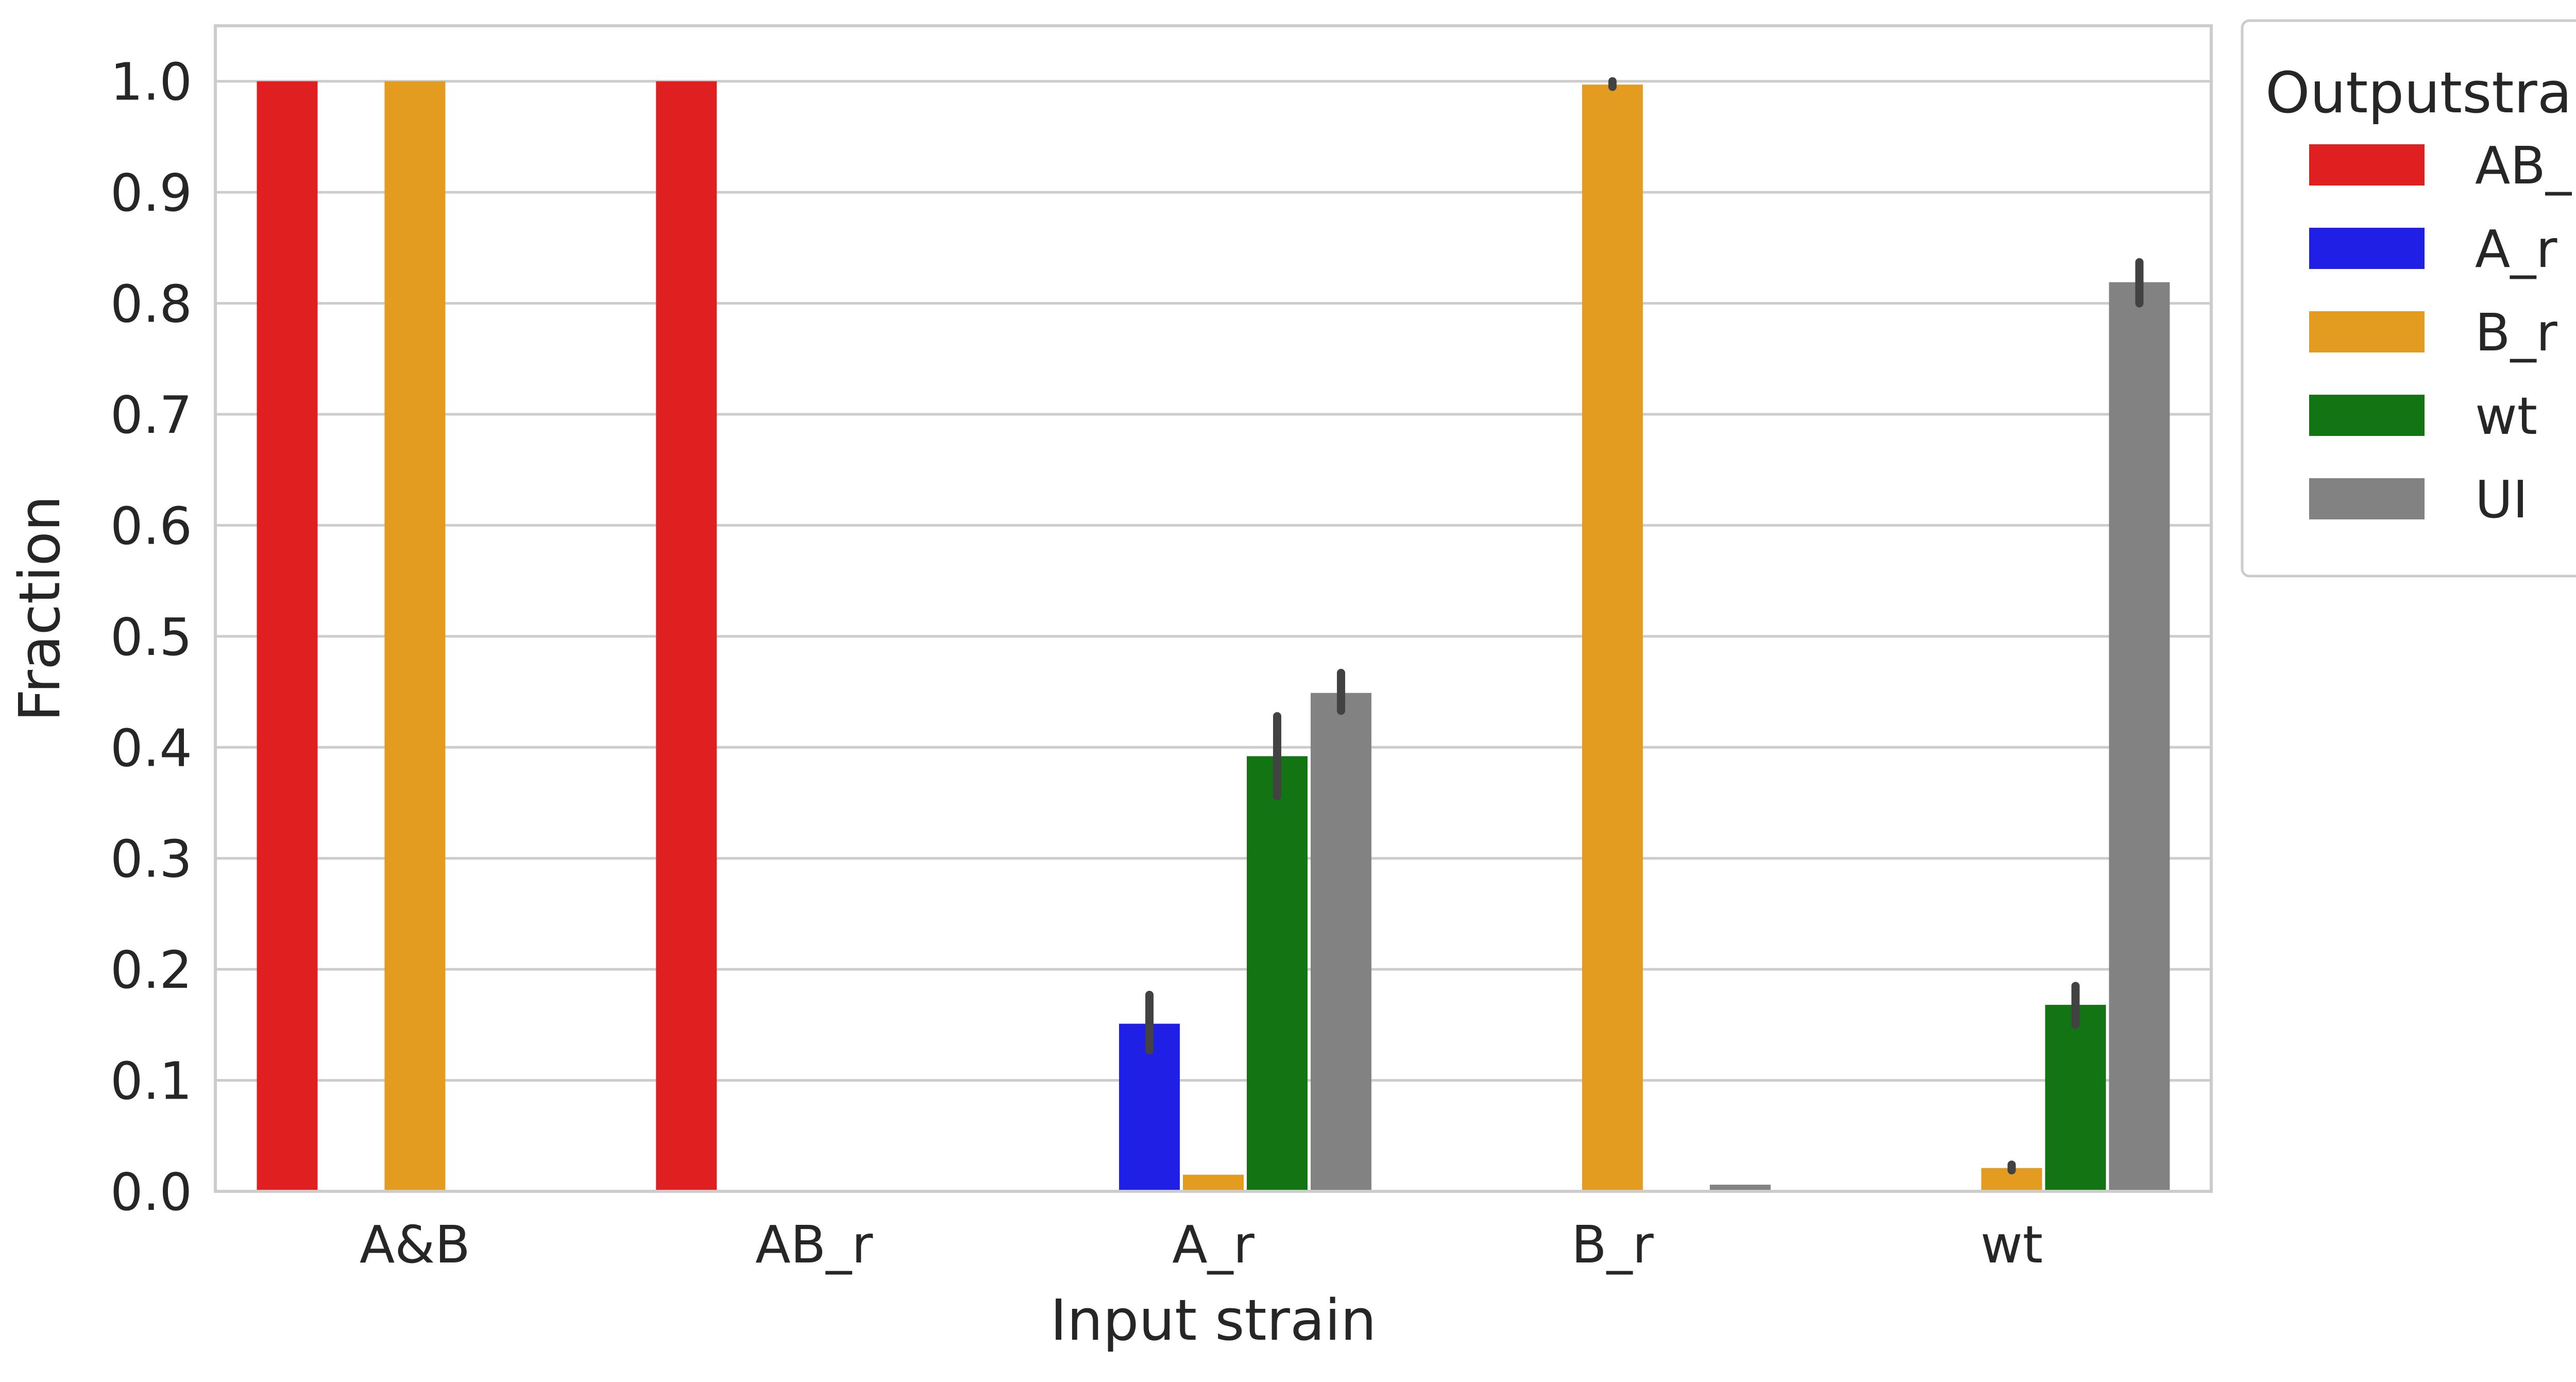  I want to click on legend-entries: AB_r A_r B_rwt UI, so click(2442, 333).